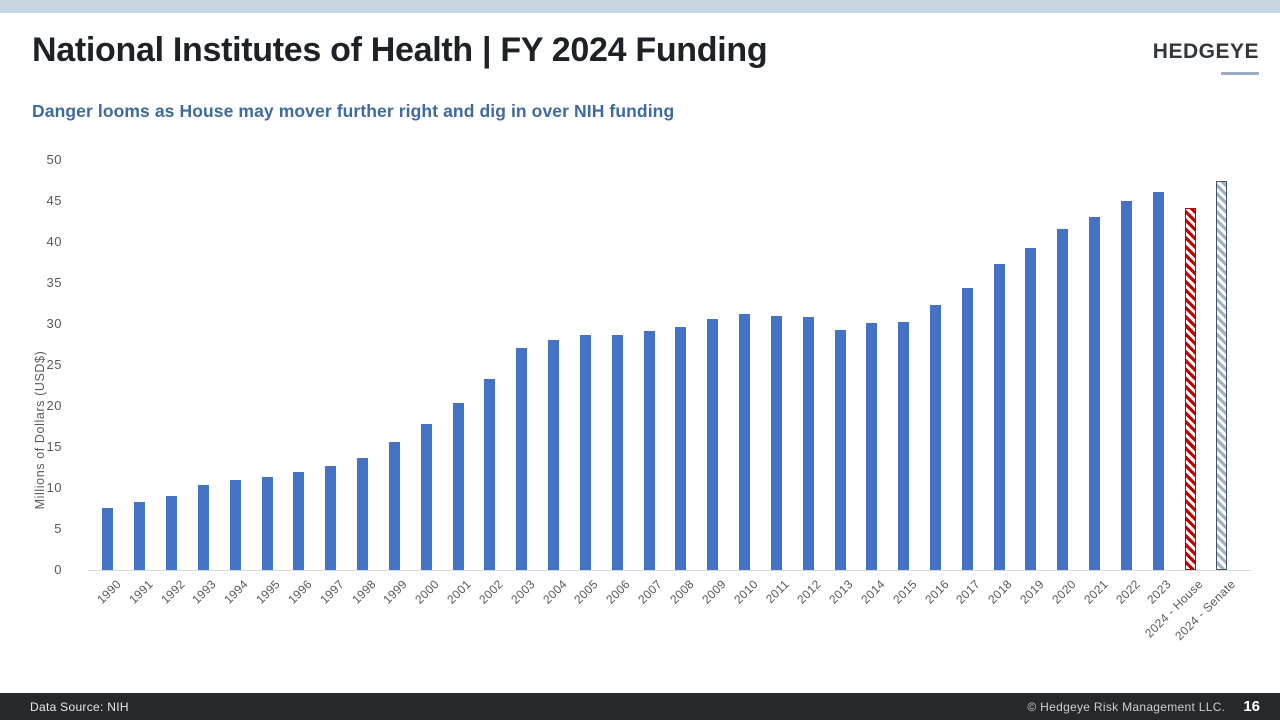 The width and height of the screenshot is (1280, 720). I want to click on bar-2001, so click(458, 486).